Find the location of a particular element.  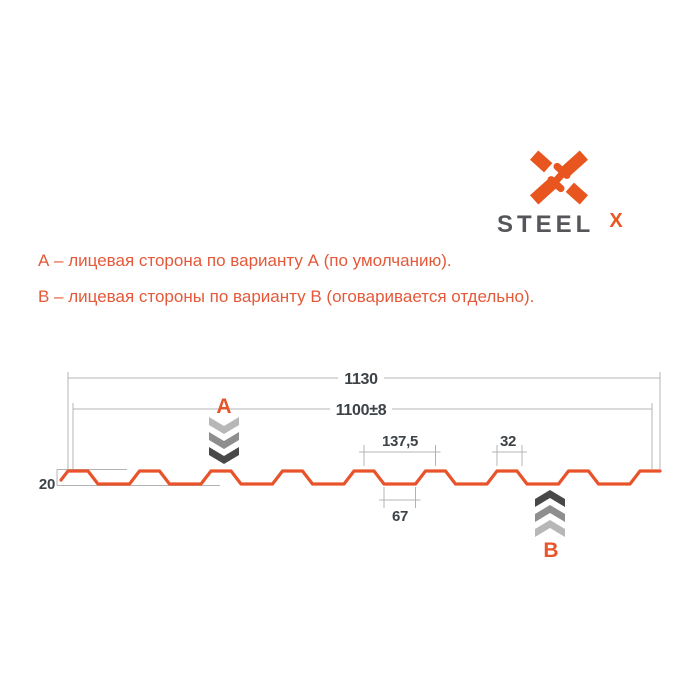

dim-label-rib-top: 32 is located at coordinates (508, 441).